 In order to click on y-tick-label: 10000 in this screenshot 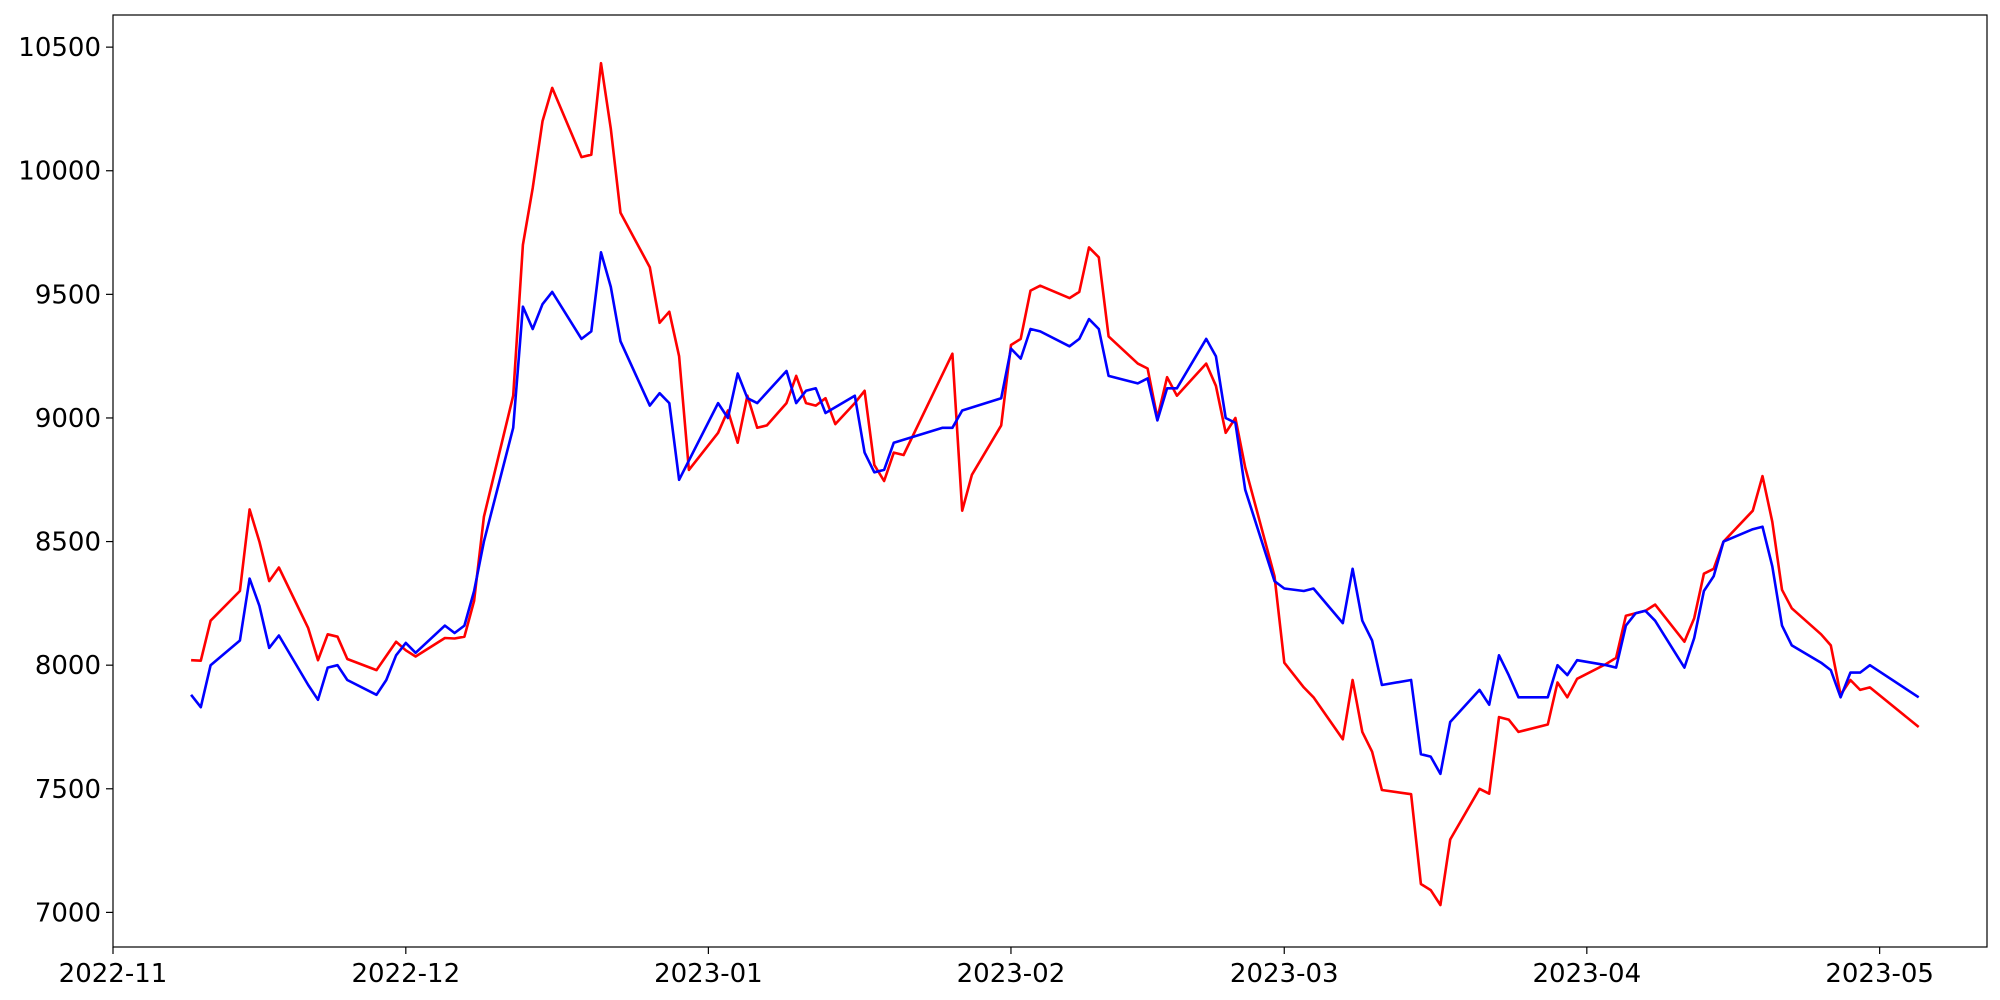, I will do `click(59, 172)`.